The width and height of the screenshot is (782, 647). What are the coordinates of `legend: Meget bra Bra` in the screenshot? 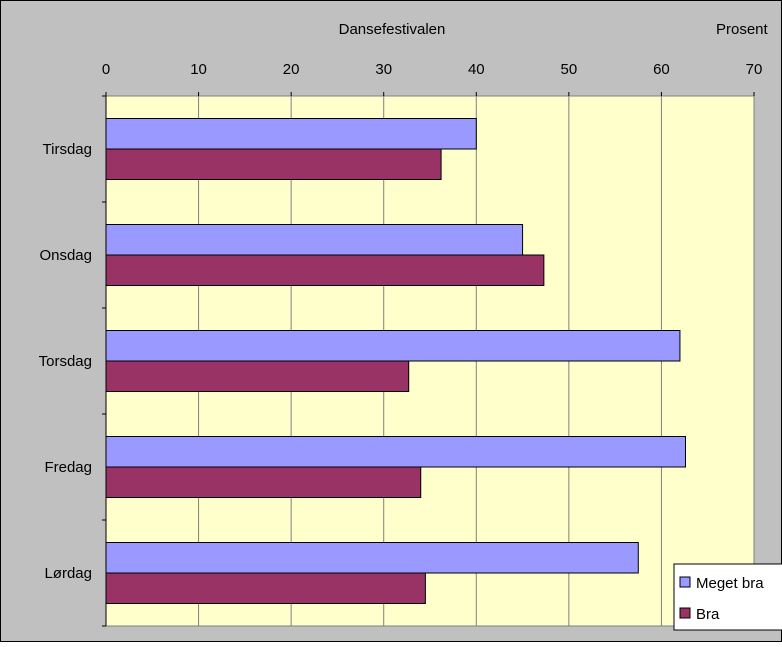 It's located at (727, 597).